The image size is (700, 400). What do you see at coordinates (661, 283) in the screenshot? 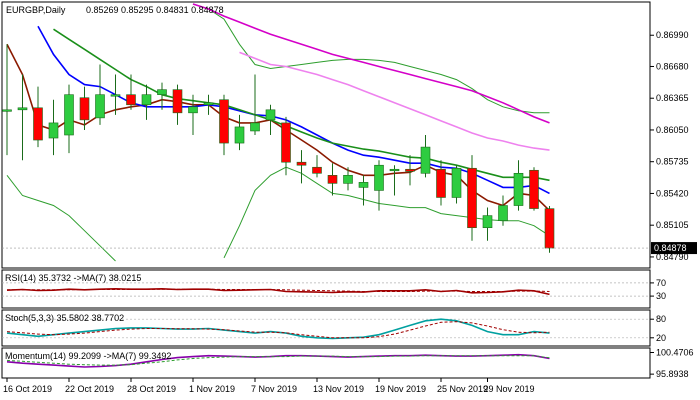
I see `level-label: 70` at bounding box center [661, 283].